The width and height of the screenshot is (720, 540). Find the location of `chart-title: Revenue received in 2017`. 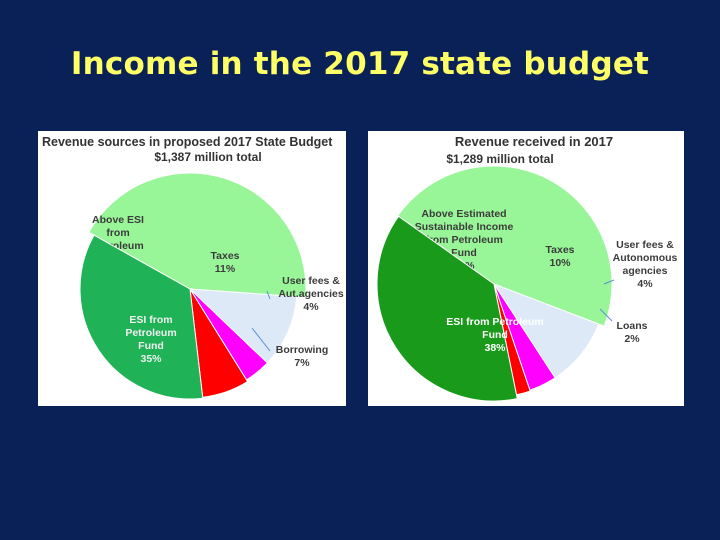

chart-title: Revenue received in 2017 is located at coordinates (534, 141).